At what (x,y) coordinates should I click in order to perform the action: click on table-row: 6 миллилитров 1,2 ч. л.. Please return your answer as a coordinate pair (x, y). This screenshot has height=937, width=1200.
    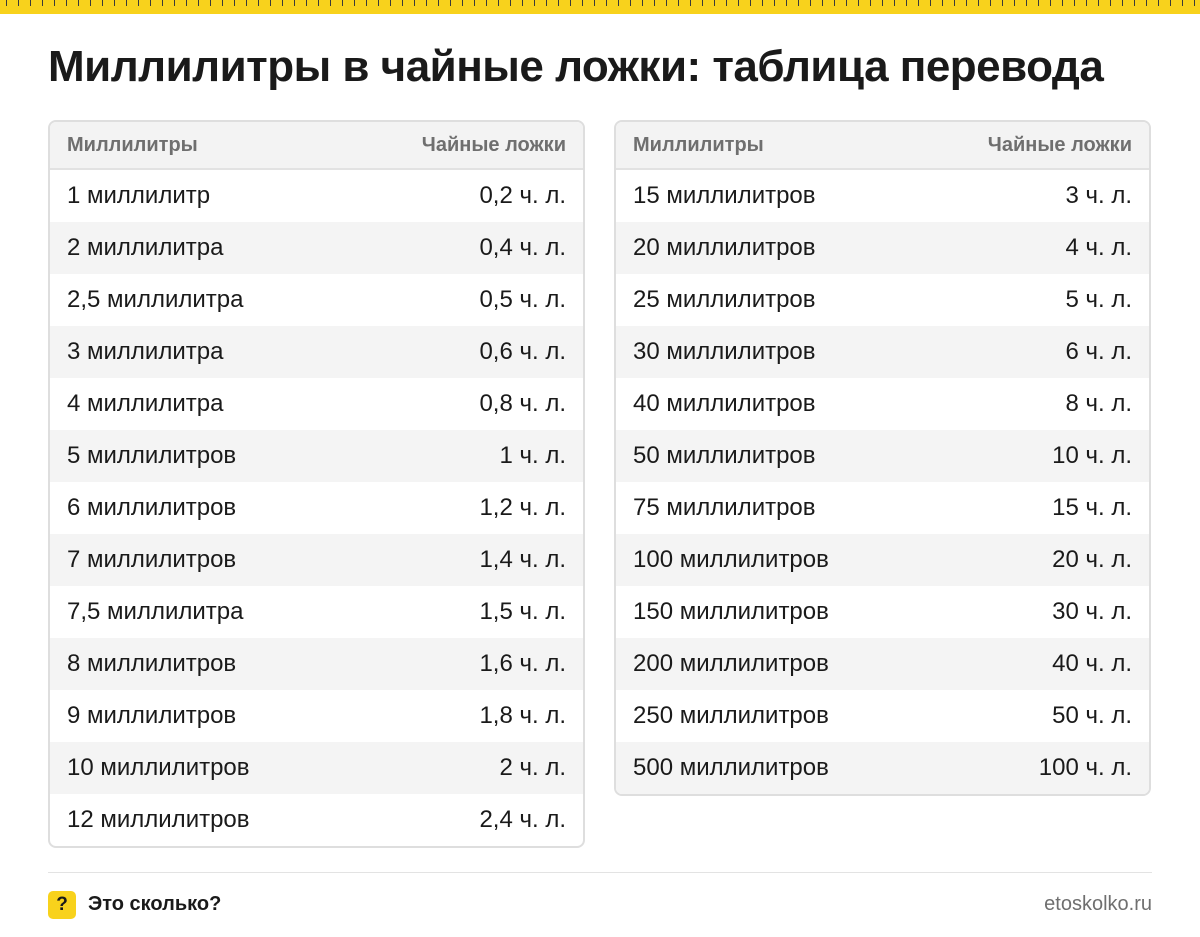
    Looking at the image, I should click on (316, 508).